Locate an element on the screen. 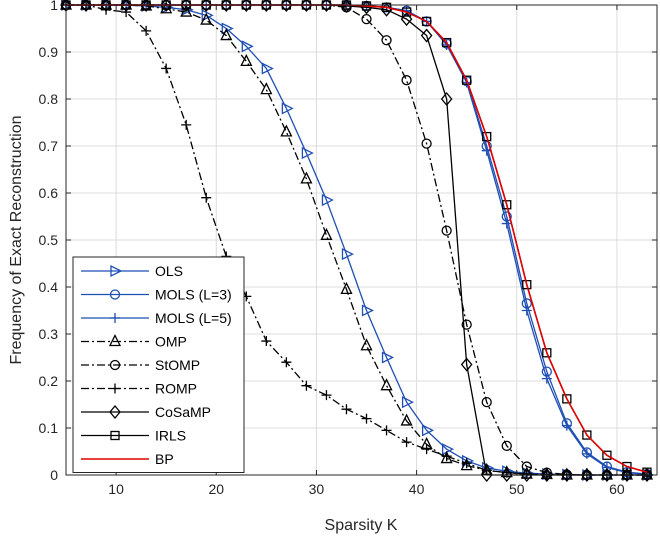 This screenshot has height=542, width=660. y-tick-label: 0.7 is located at coordinates (49, 146).